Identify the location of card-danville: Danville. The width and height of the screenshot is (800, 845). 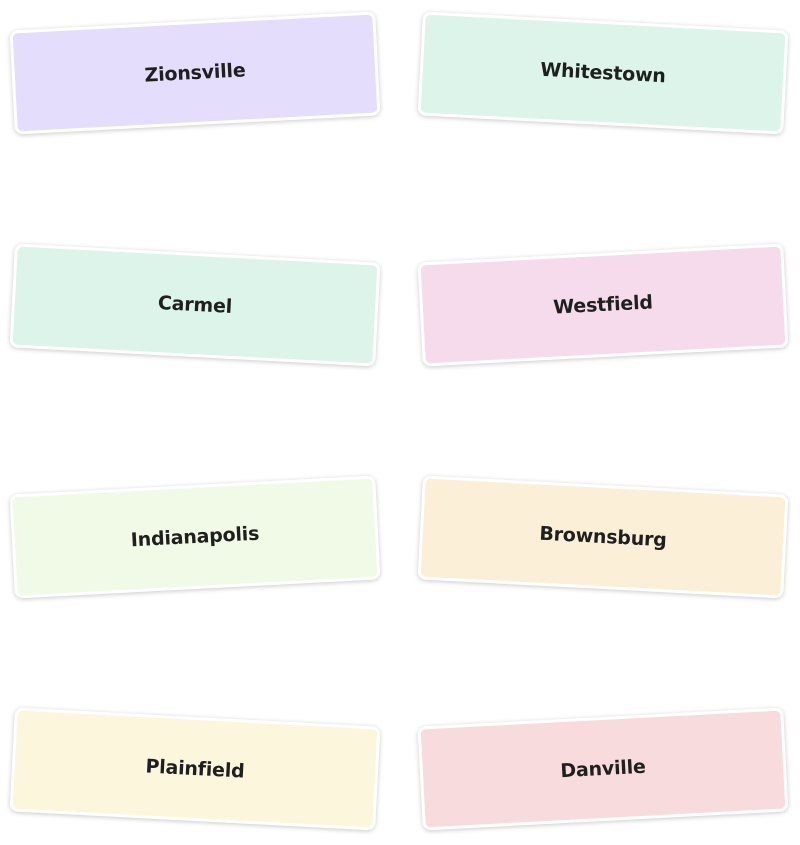
(603, 769).